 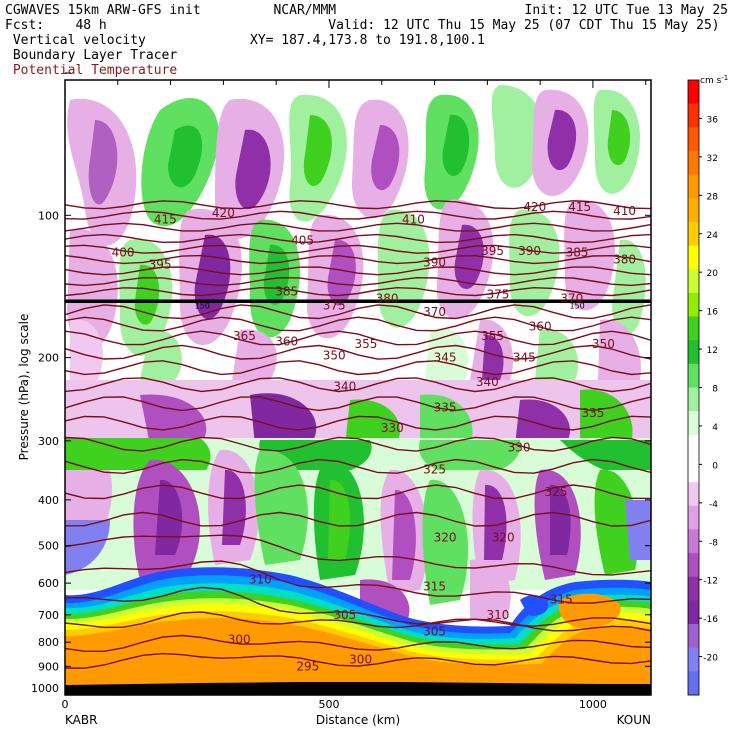 What do you see at coordinates (48, 500) in the screenshot?
I see `y-tick-label: 400` at bounding box center [48, 500].